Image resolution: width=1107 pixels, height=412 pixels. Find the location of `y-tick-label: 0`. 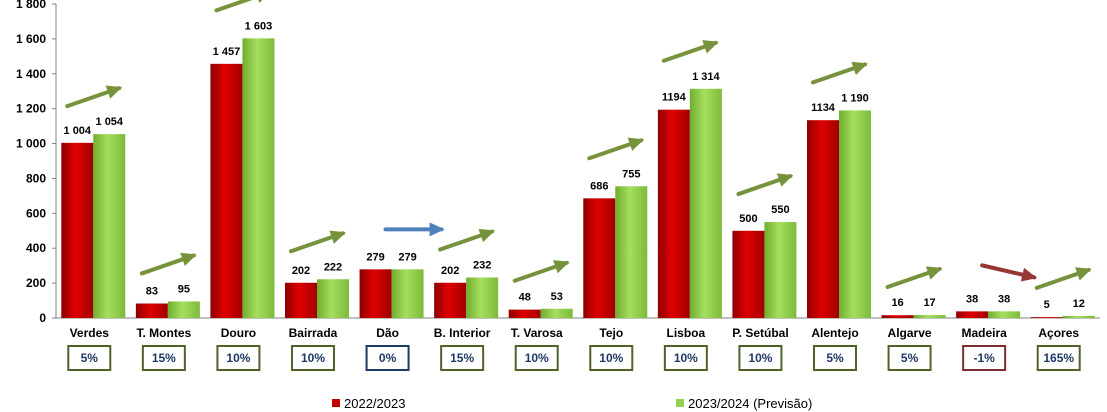

y-tick-label: 0 is located at coordinates (42, 318).